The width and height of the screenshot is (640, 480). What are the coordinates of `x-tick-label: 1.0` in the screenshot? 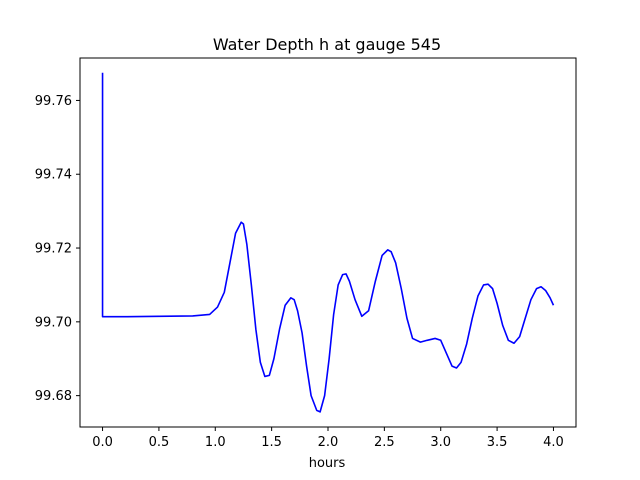 It's located at (215, 442).